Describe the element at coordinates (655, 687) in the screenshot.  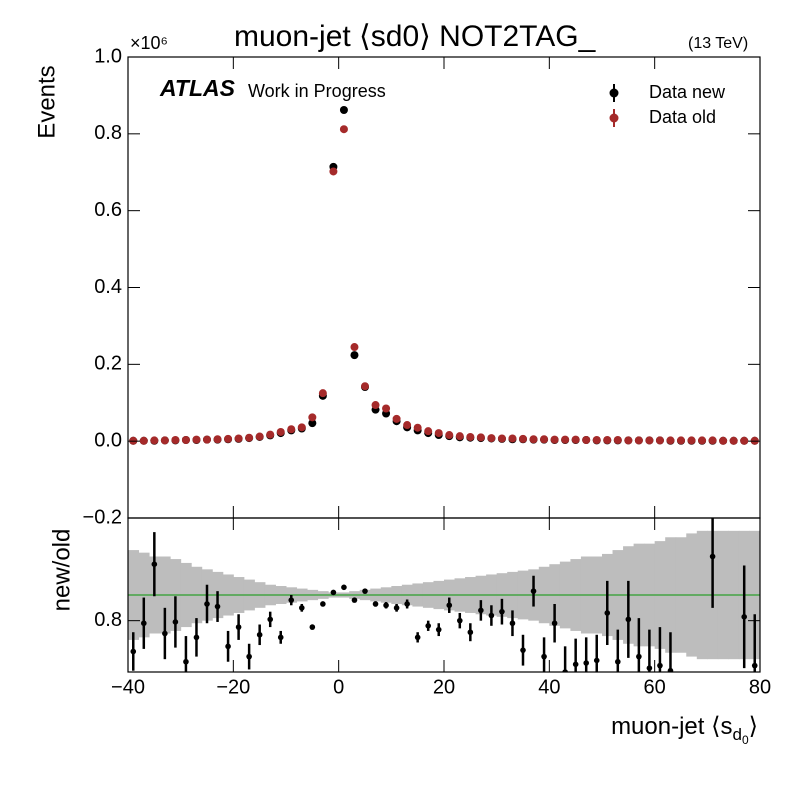
I see `x-tick-label: 60` at that location.